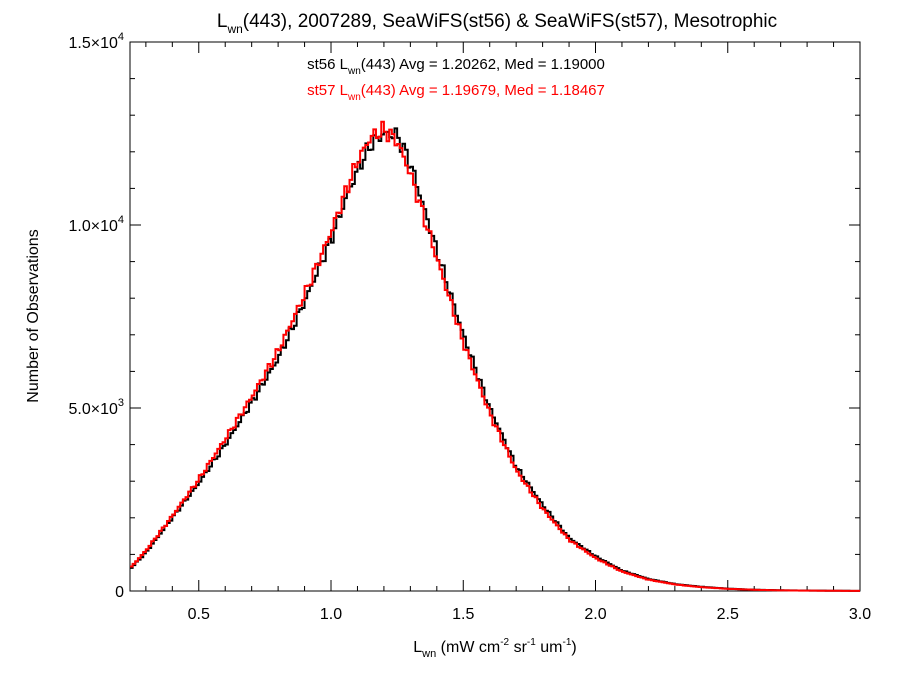 This screenshot has height=675, width=900. I want to click on x-tick-label: 3.0, so click(860, 614).